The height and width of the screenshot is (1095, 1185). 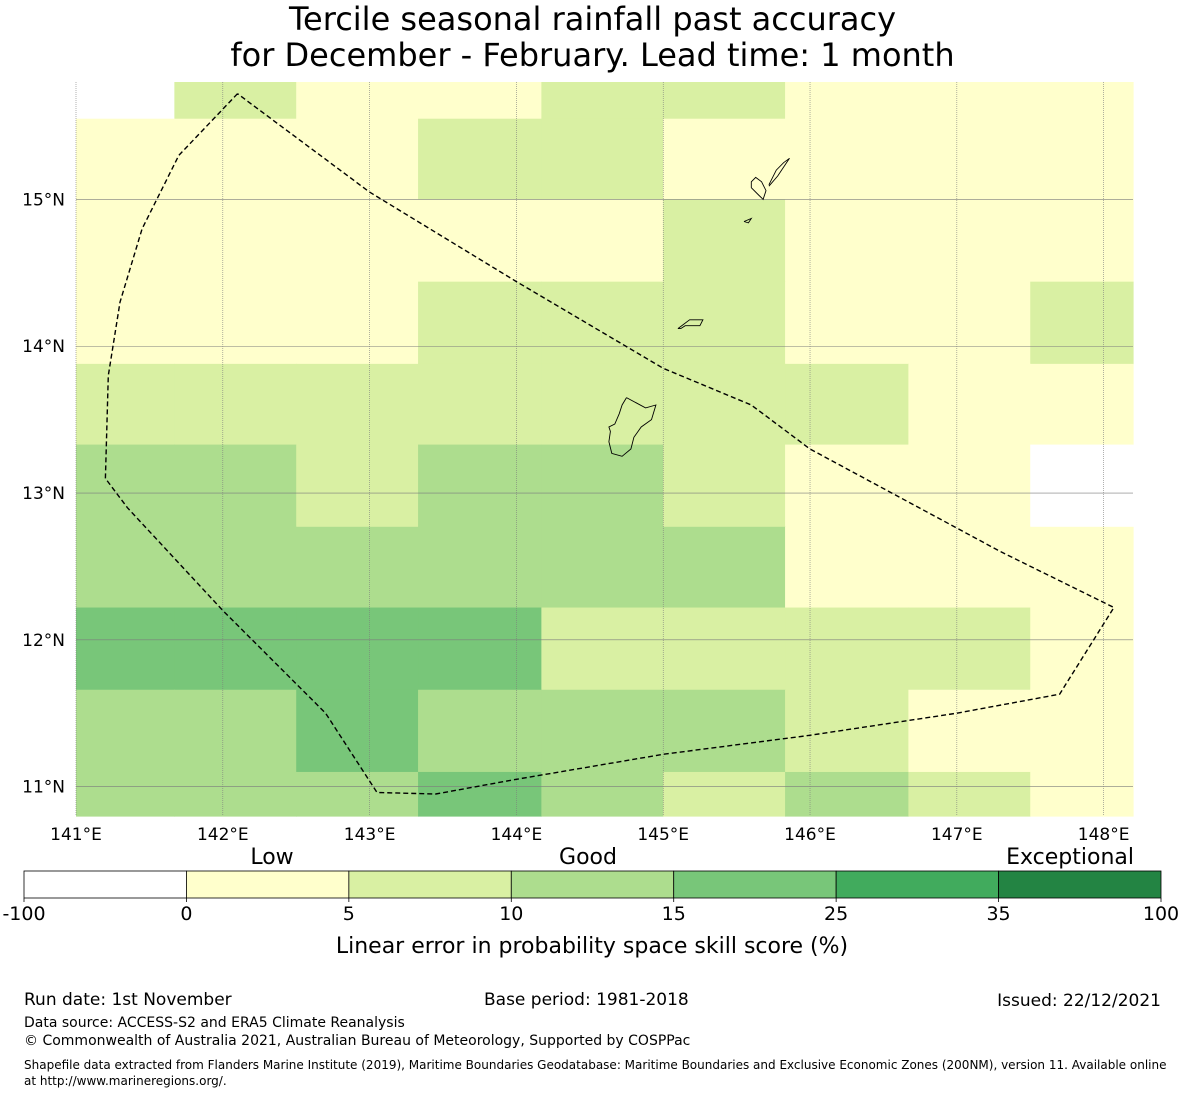 I want to click on lon-tick-label: 142°E, so click(x=223, y=835).